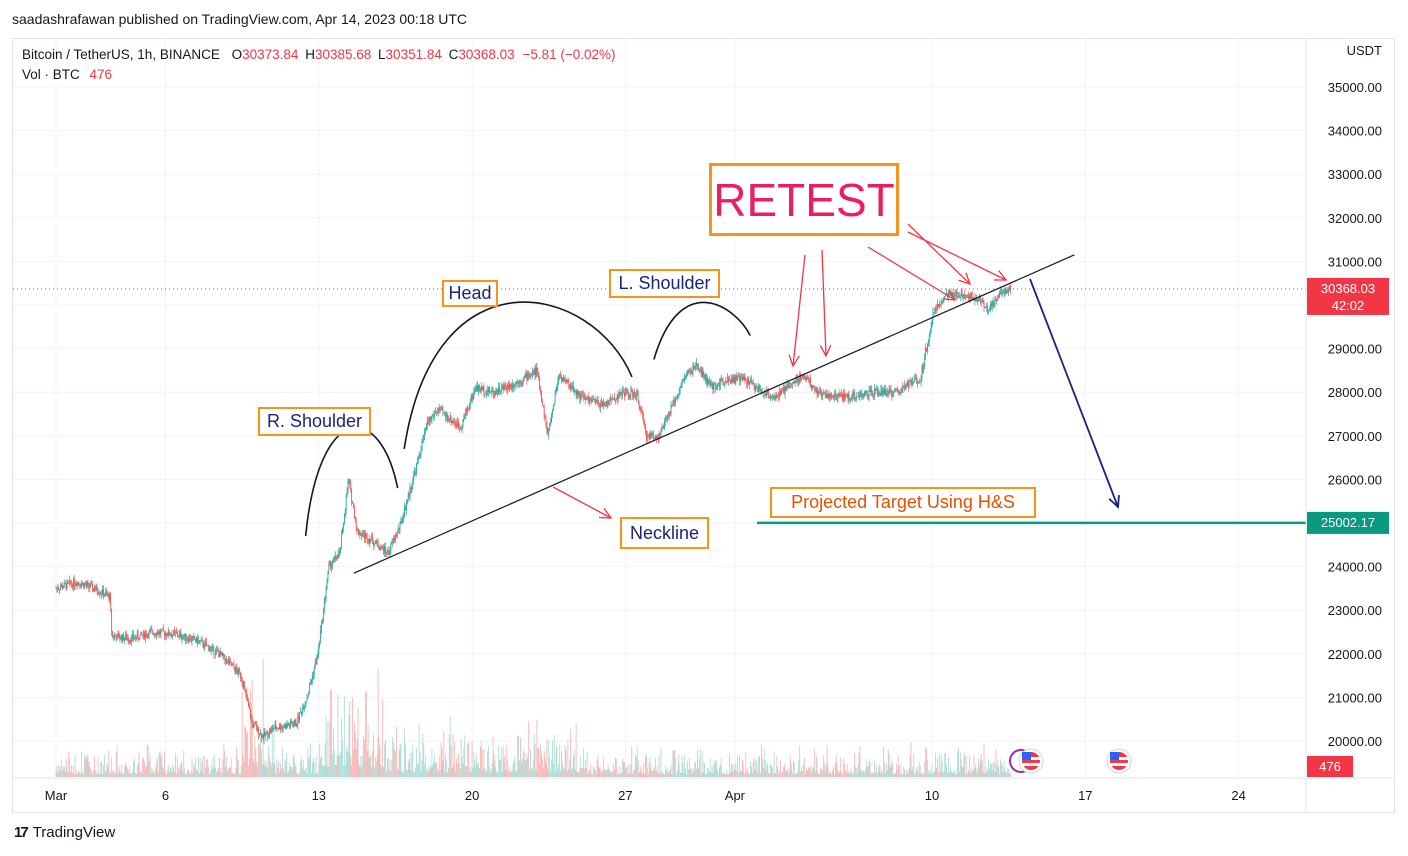  What do you see at coordinates (121, 54) in the screenshot?
I see `legend-symbol: Bitcoin / TetherUS, 1h, BINANCE` at bounding box center [121, 54].